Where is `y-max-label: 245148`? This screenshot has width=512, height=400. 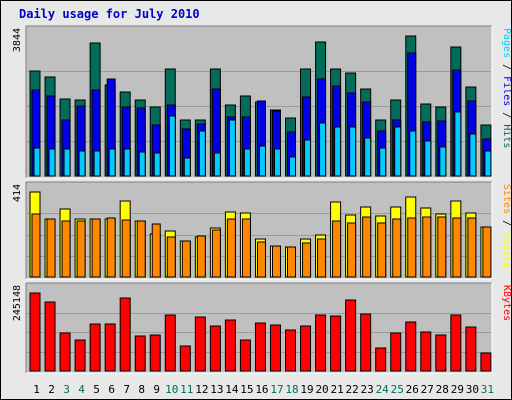 y-max-label: 245148 is located at coordinates (17, 303).